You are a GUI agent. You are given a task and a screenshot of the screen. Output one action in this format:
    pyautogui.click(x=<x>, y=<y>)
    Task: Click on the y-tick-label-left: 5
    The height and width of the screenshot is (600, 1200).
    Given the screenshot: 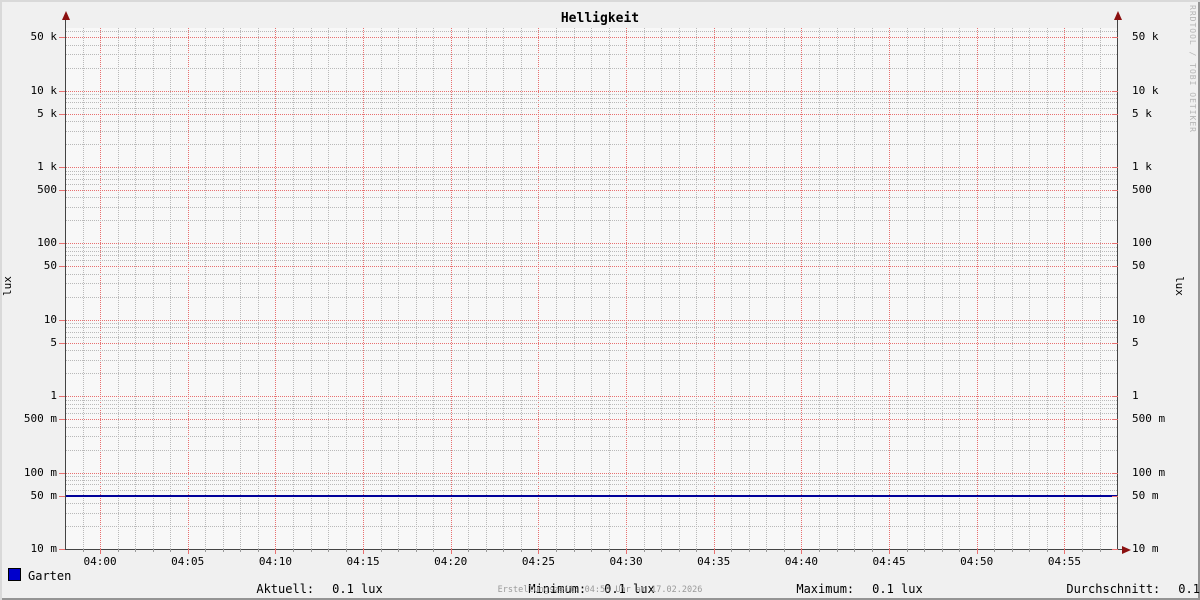 What is the action you would take?
    pyautogui.click(x=53, y=342)
    